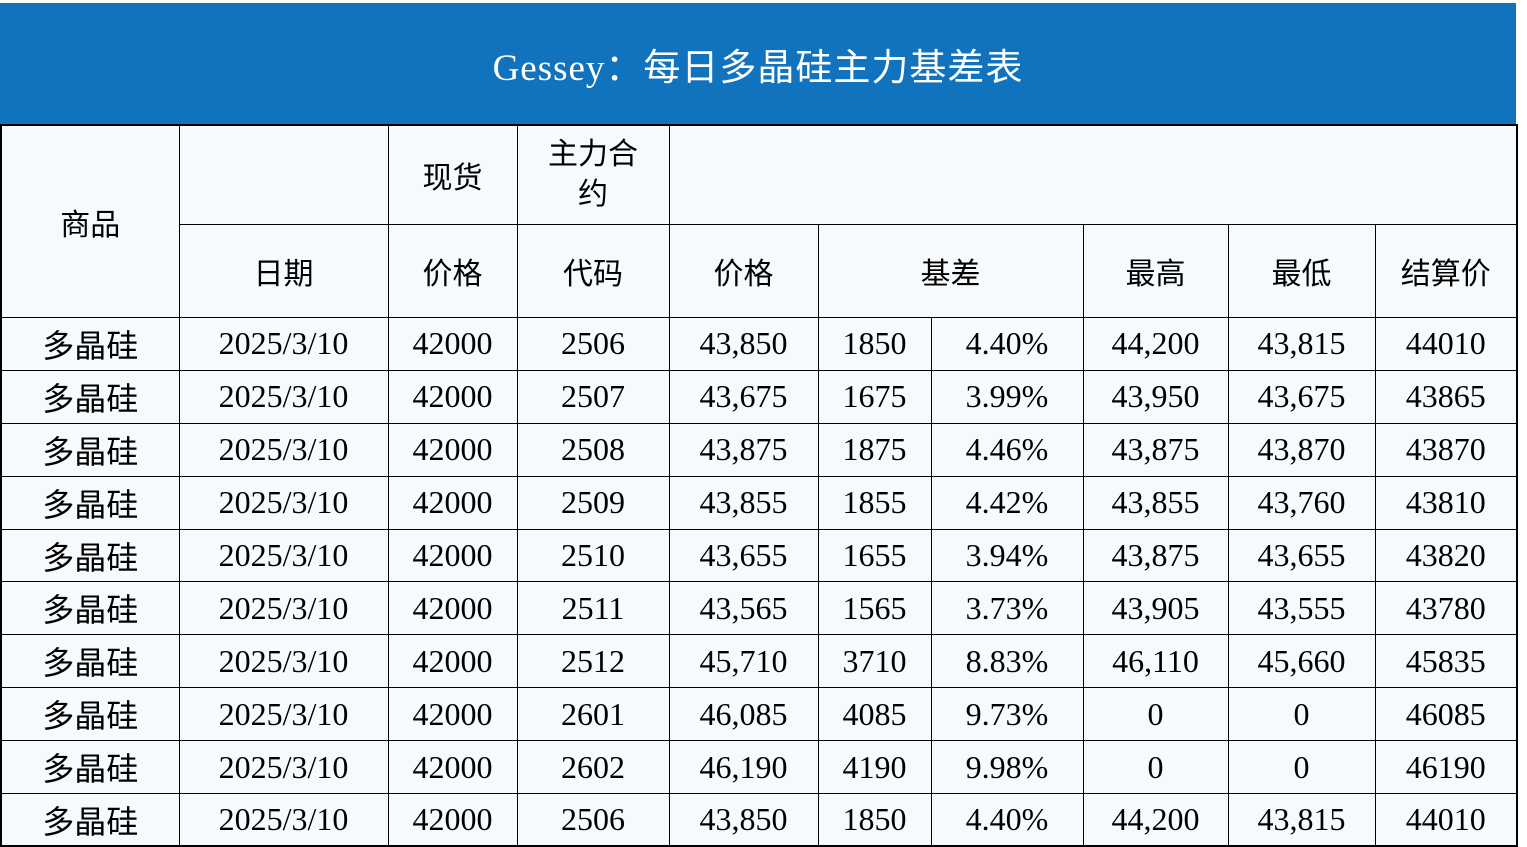 This screenshot has height=847, width=1527. What do you see at coordinates (758, 68) in the screenshot?
I see `page-title: Gessey：每日多晶硅主力基差表` at bounding box center [758, 68].